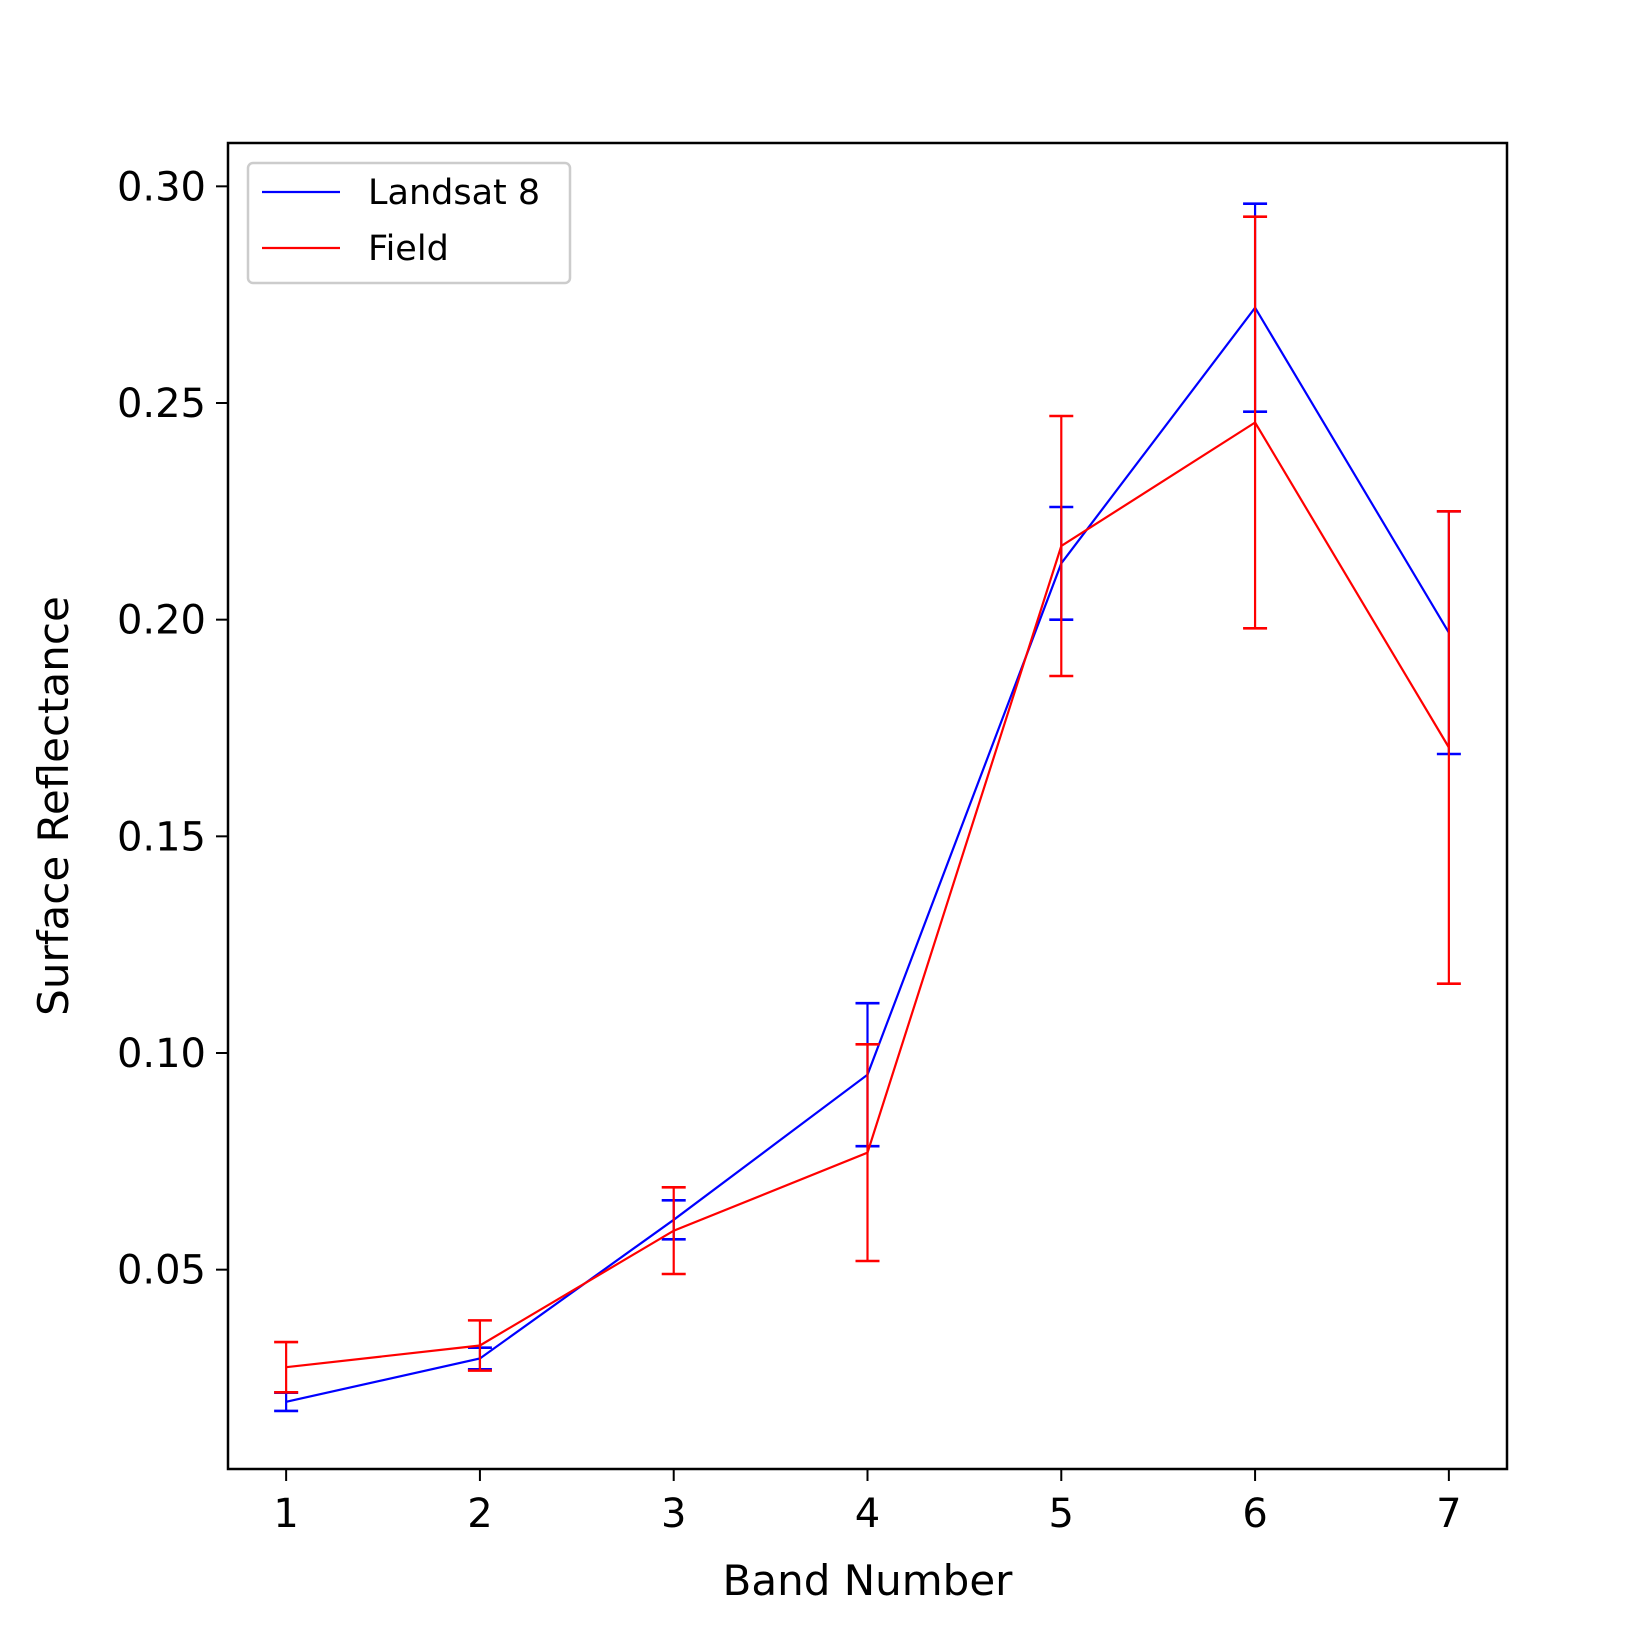  Describe the element at coordinates (409, 223) in the screenshot. I see `legend: Landsat 8 Field` at that location.